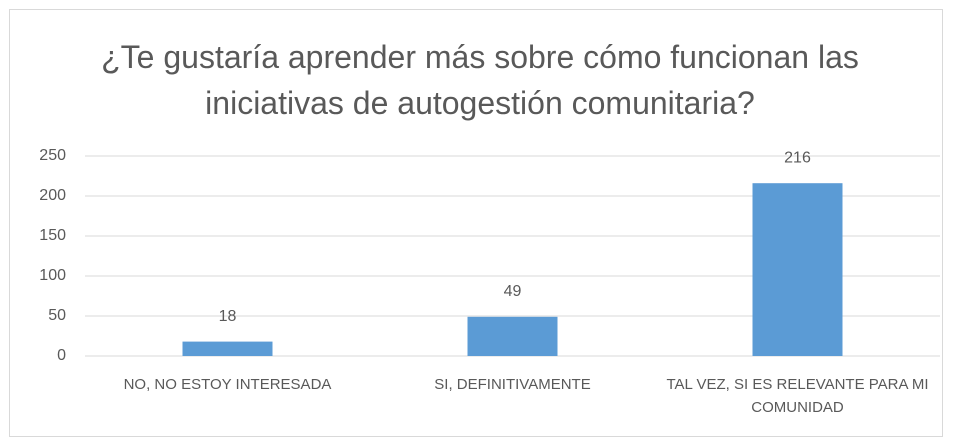 The height and width of the screenshot is (439, 955). Describe the element at coordinates (52, 275) in the screenshot. I see `y-tick-label: 100` at that location.